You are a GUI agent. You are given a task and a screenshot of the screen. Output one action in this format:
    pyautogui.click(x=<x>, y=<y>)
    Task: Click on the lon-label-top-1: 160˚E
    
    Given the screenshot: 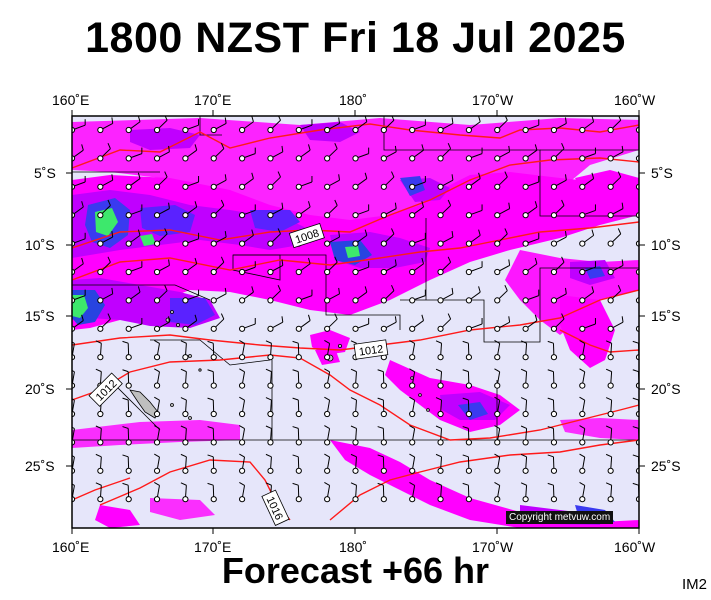 What is the action you would take?
    pyautogui.click(x=71, y=100)
    